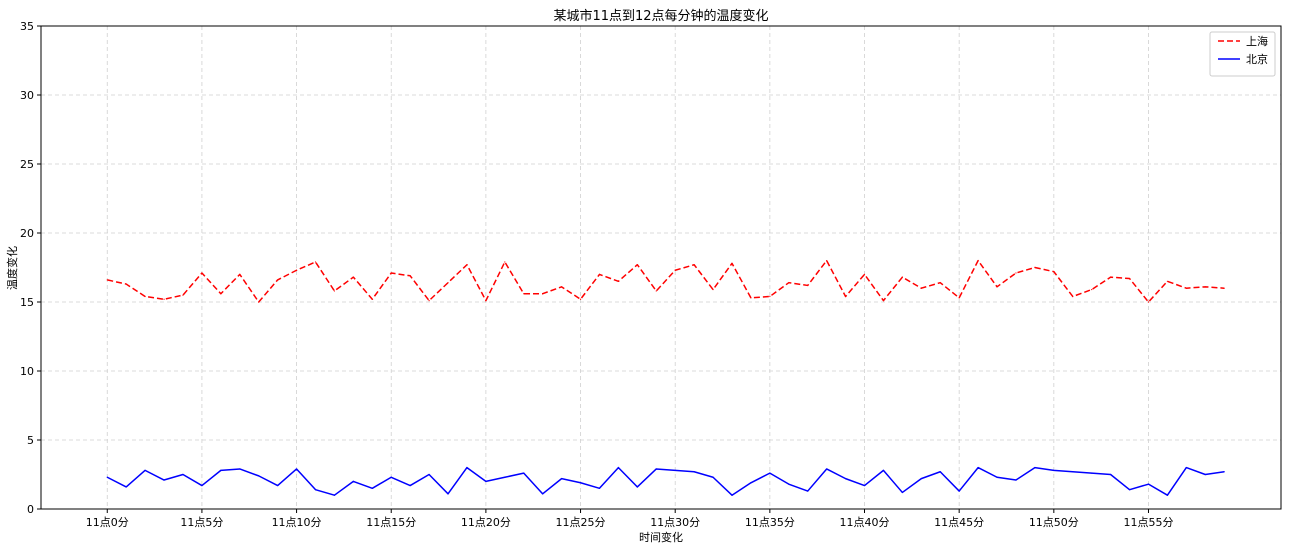 This screenshot has width=1289, height=550. Describe the element at coordinates (660, 16) in the screenshot. I see `chart-title: 某城市11点到12点每分钟的温度变化` at that location.